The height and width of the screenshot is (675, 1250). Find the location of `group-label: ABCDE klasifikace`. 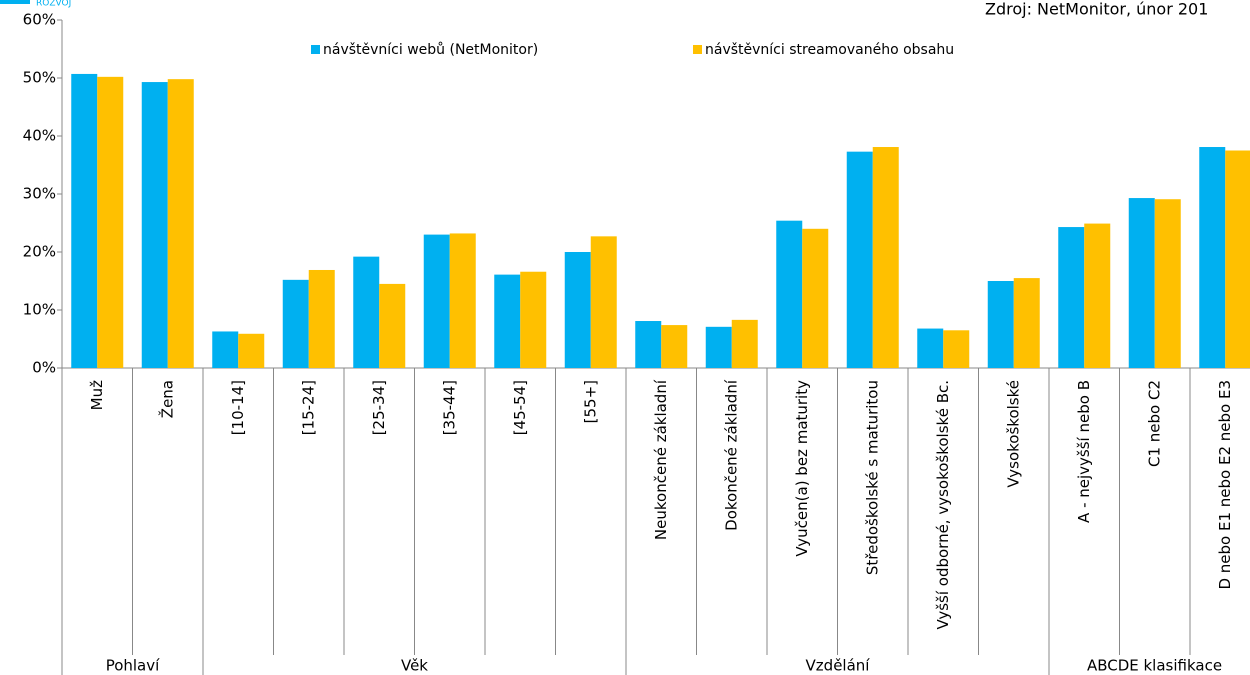

group-label: ABCDE klasifikace is located at coordinates (1154, 666).